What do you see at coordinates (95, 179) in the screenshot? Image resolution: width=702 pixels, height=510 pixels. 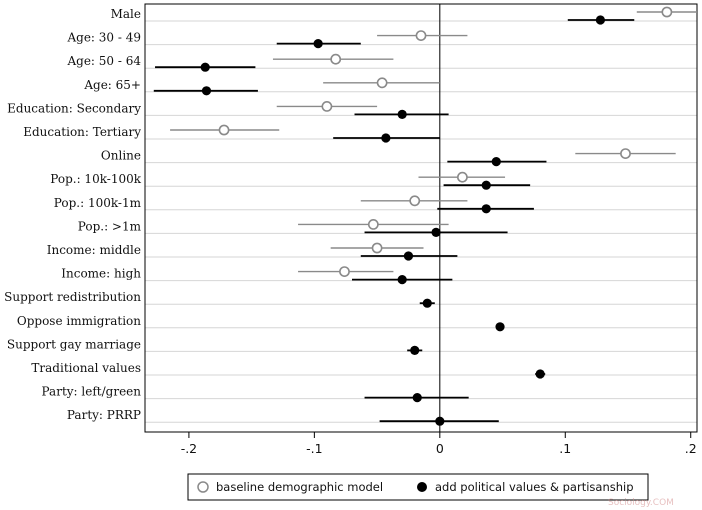 I see `y-tick-label: Pop.: 10k-100k` at bounding box center [95, 179].